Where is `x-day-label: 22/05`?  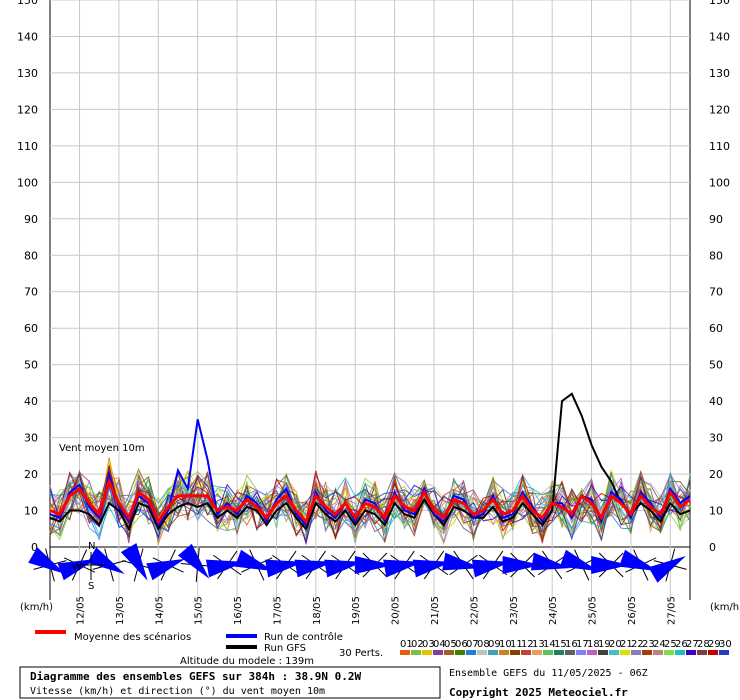 x-day-label: 22/05 is located at coordinates (474, 610).